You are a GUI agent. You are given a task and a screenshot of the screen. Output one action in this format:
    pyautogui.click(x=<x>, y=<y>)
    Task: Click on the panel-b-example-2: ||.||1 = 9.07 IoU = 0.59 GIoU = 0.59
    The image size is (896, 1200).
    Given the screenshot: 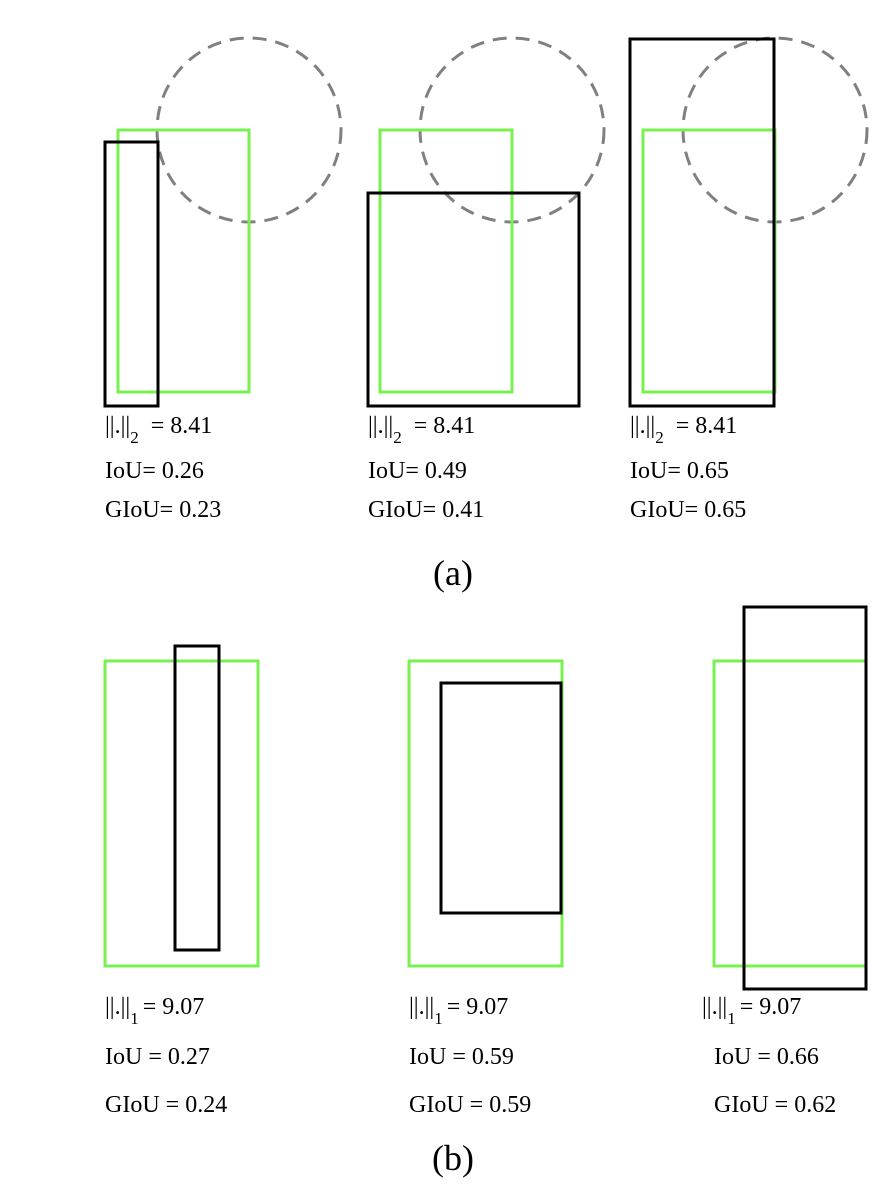 What is the action you would take?
    pyautogui.click(x=485, y=888)
    